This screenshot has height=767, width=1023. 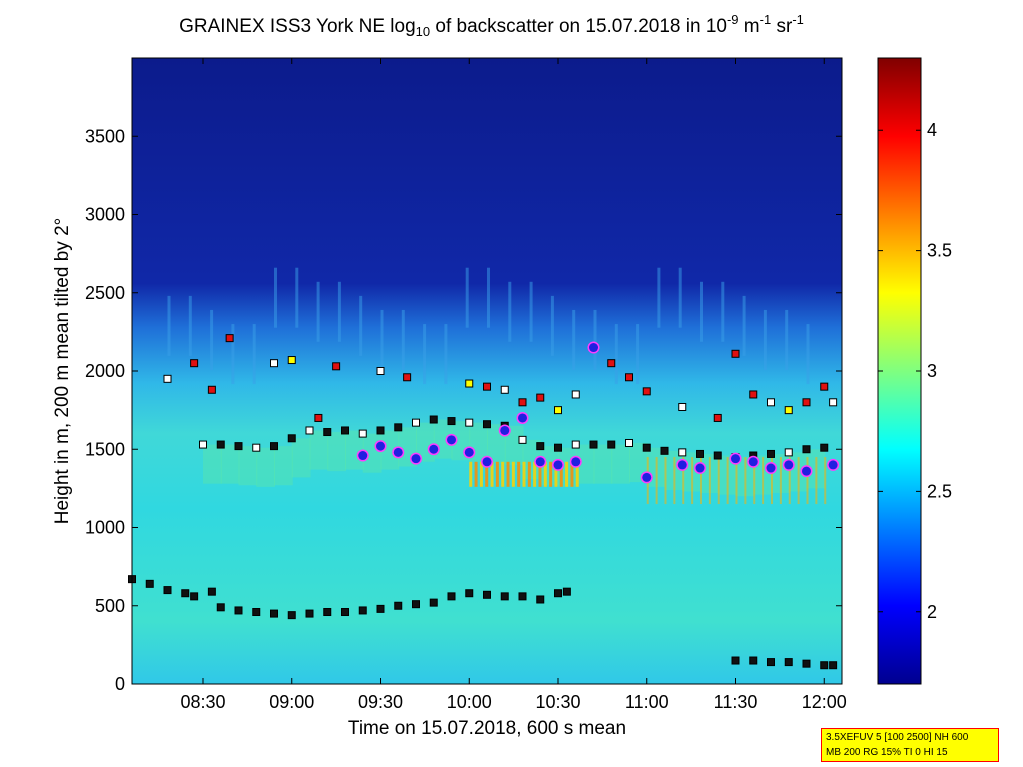 What do you see at coordinates (887, 752) in the screenshot?
I see `info-line-2: MB 200 RG 15% TI 0 HI 15` at bounding box center [887, 752].